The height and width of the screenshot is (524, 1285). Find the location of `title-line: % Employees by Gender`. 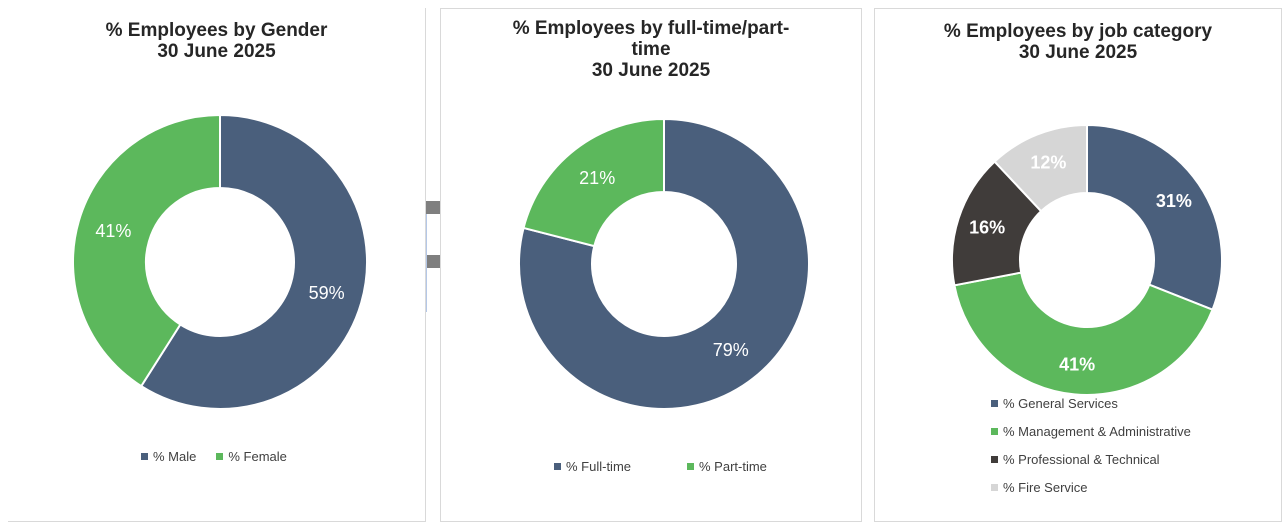

title-line: % Employees by Gender is located at coordinates (216, 30).